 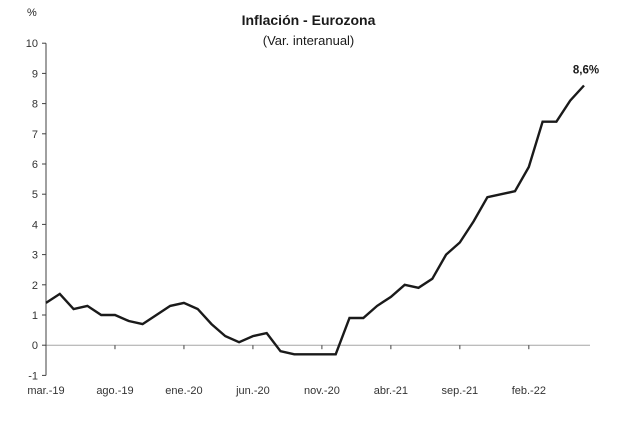 I want to click on y-tick-label: 6, so click(x=35, y=165).